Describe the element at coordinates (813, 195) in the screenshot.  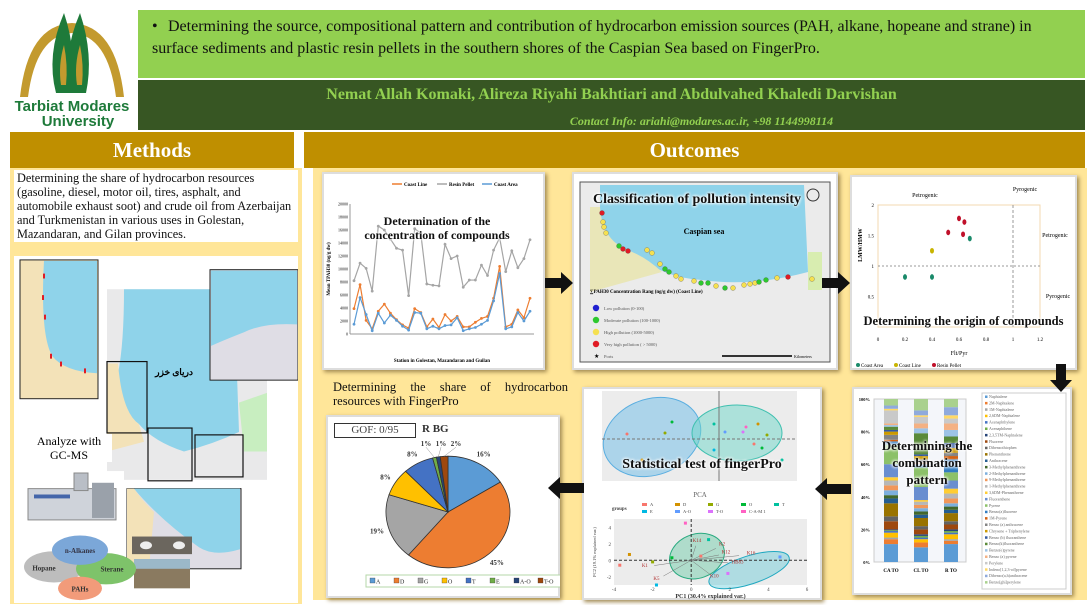
I see `north-arrow-icon` at that location.